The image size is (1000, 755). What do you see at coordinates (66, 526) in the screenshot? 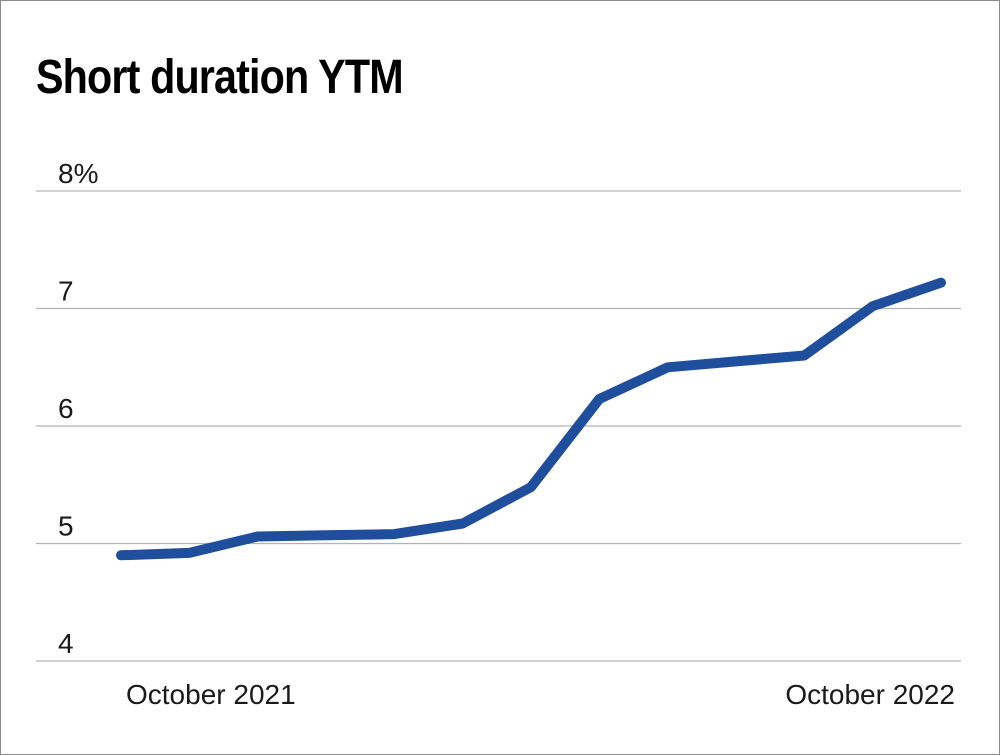
I see `y-tick-label: 5` at bounding box center [66, 526].